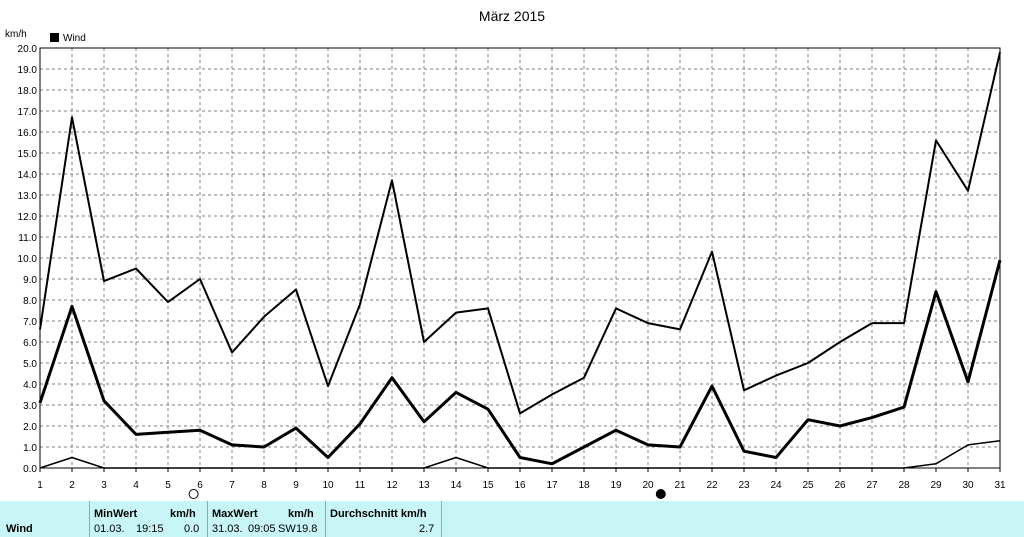 The image size is (1024, 537). I want to click on min-date: 01.03., so click(109, 529).